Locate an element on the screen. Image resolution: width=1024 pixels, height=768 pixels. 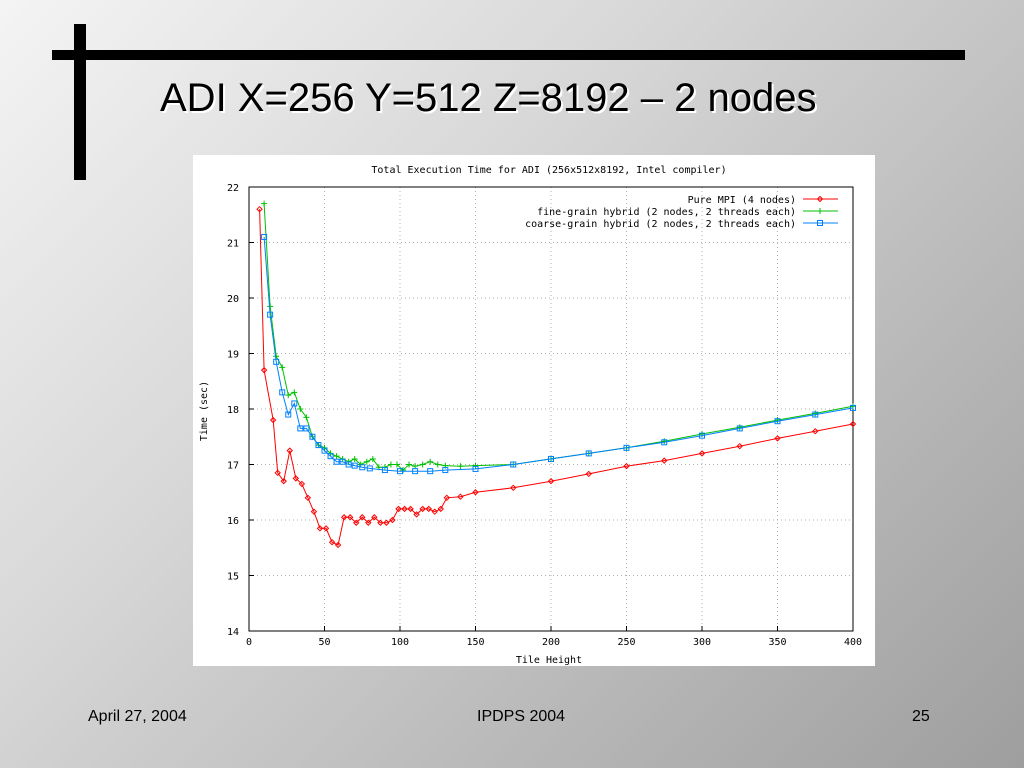
footer-page-number: 25 is located at coordinates (921, 716).